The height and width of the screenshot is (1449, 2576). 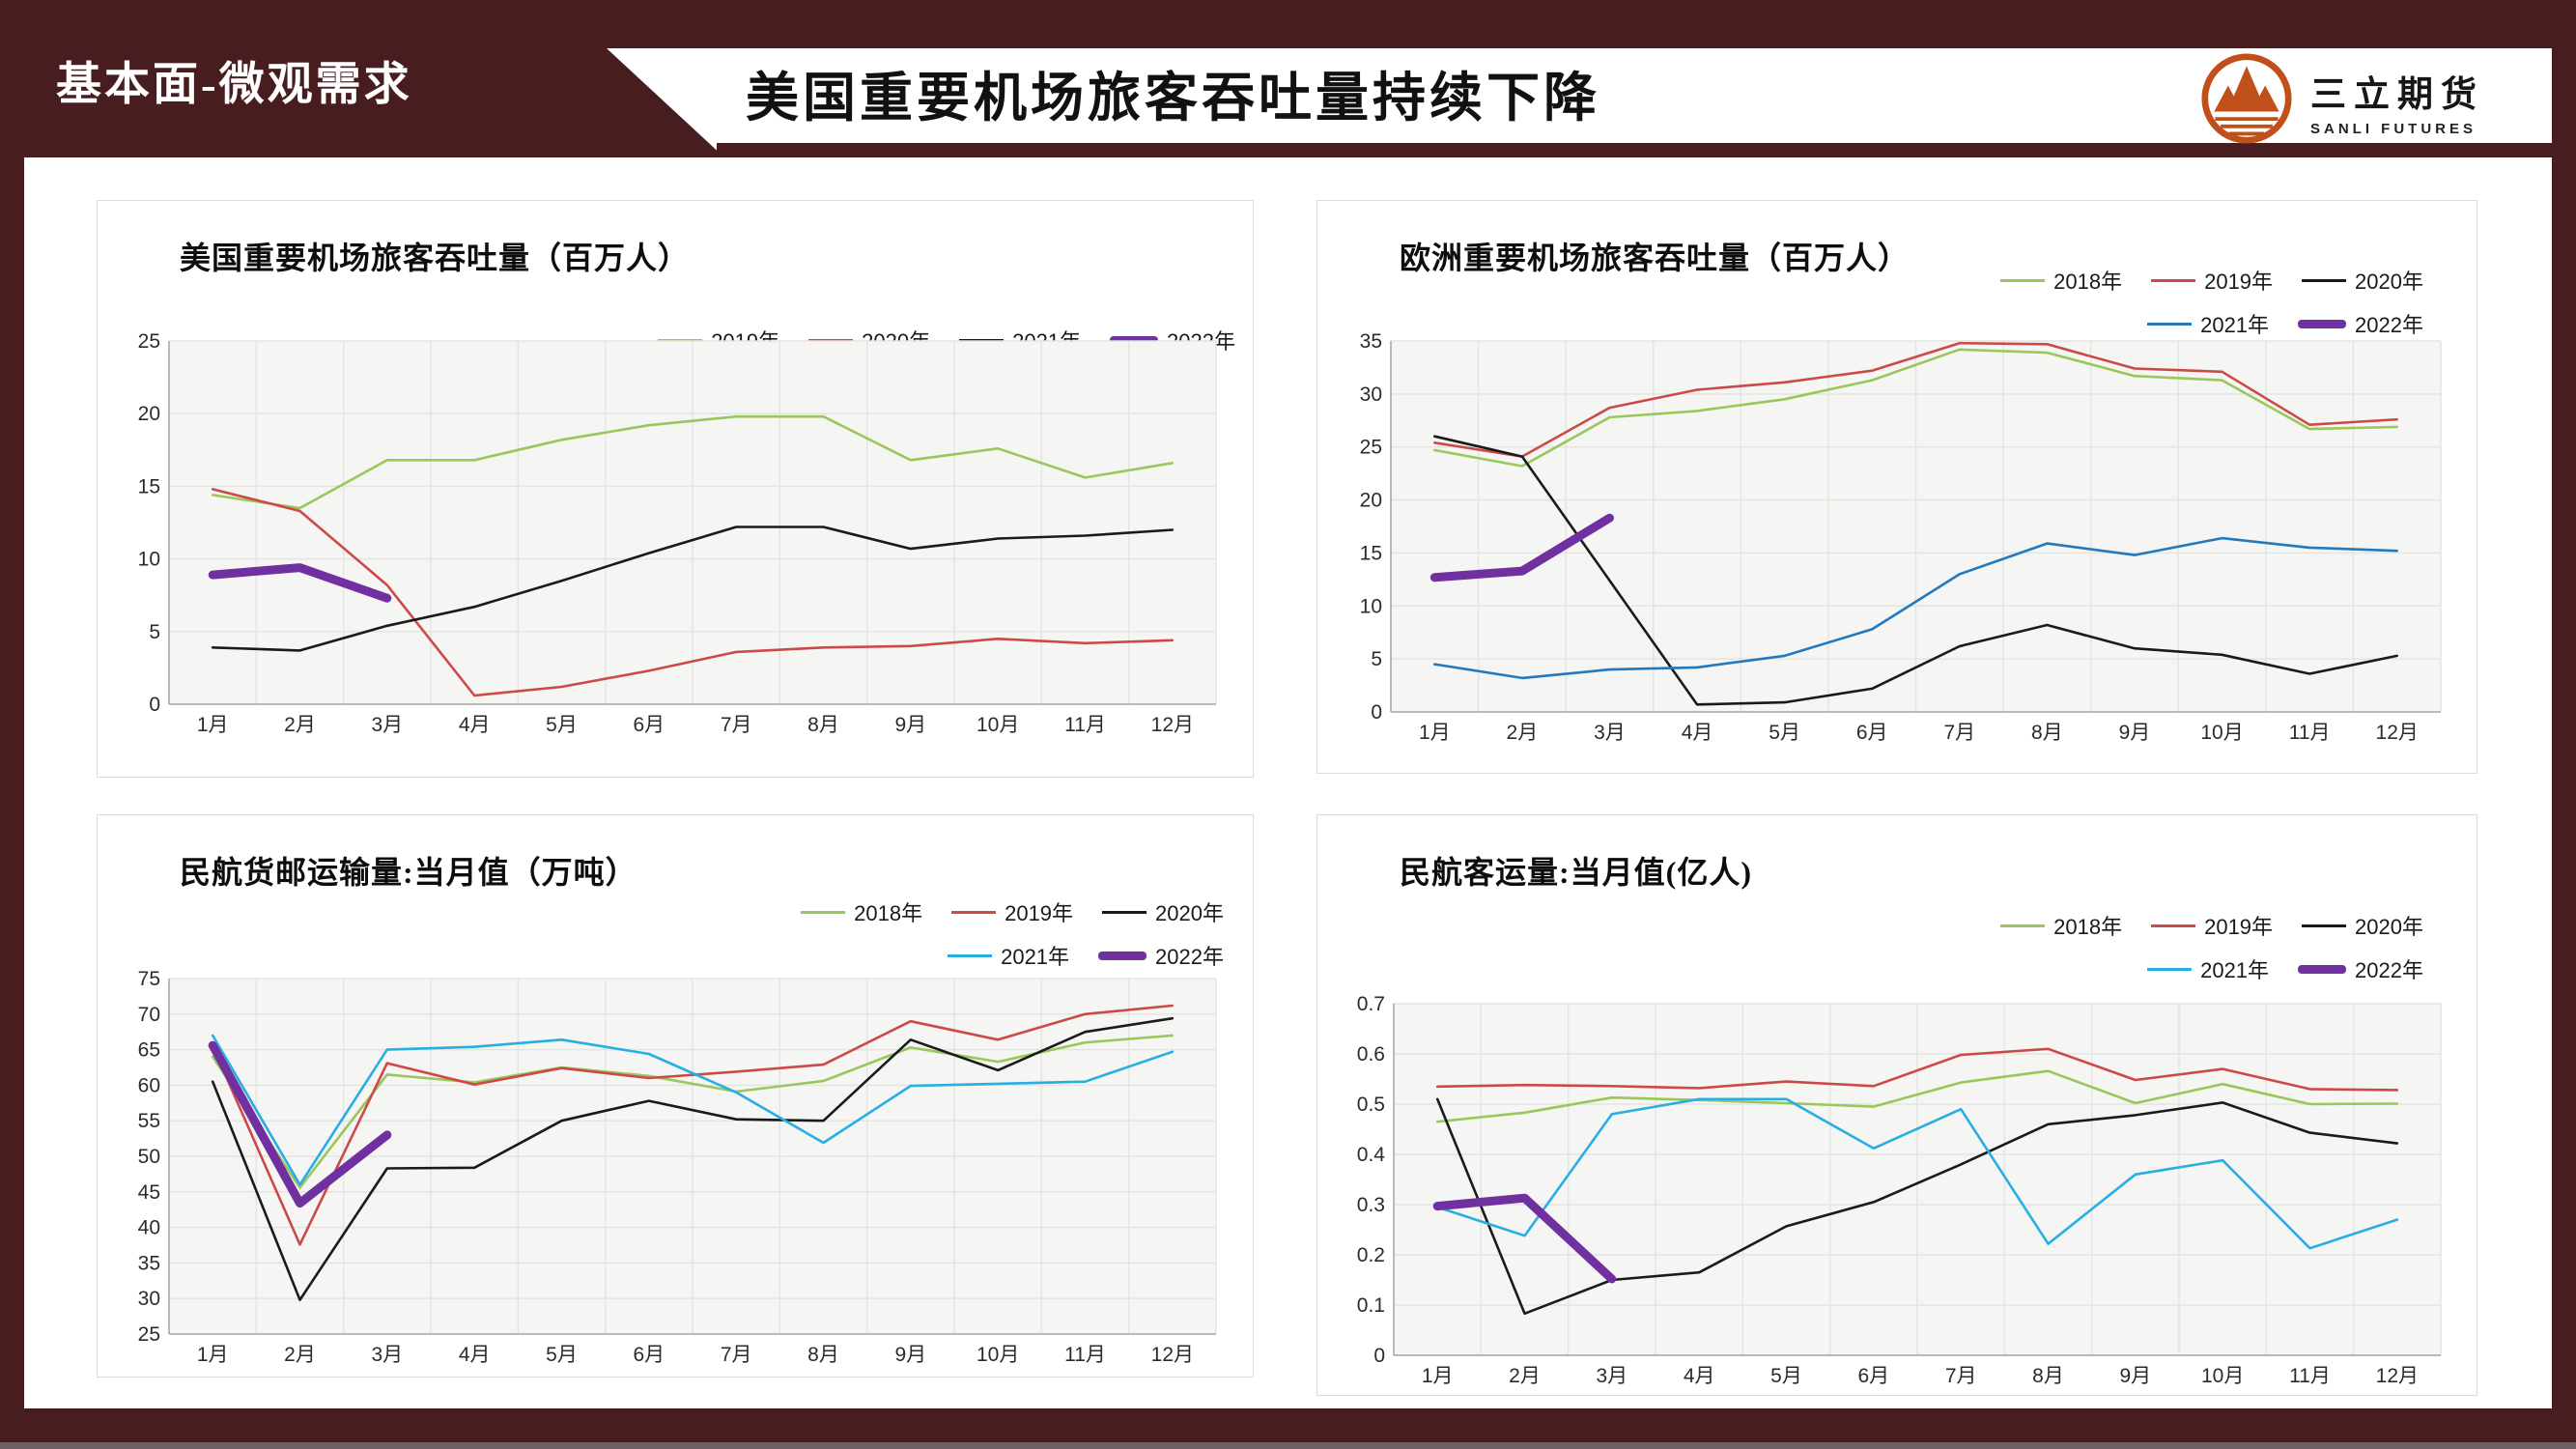 What do you see at coordinates (149, 1015) in the screenshot?
I see `svg-text: 70` at bounding box center [149, 1015].